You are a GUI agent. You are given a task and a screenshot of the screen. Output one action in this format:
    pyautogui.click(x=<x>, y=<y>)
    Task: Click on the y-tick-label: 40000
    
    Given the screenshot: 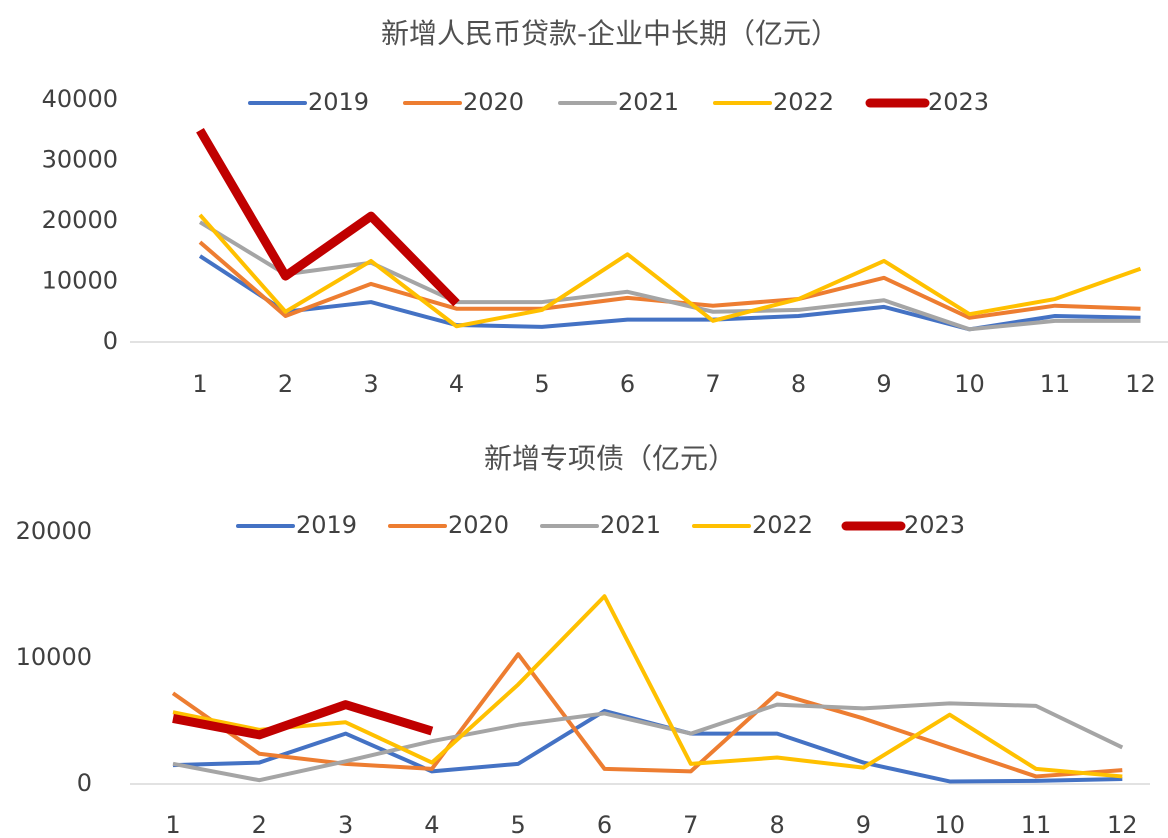 What is the action you would take?
    pyautogui.click(x=80, y=99)
    